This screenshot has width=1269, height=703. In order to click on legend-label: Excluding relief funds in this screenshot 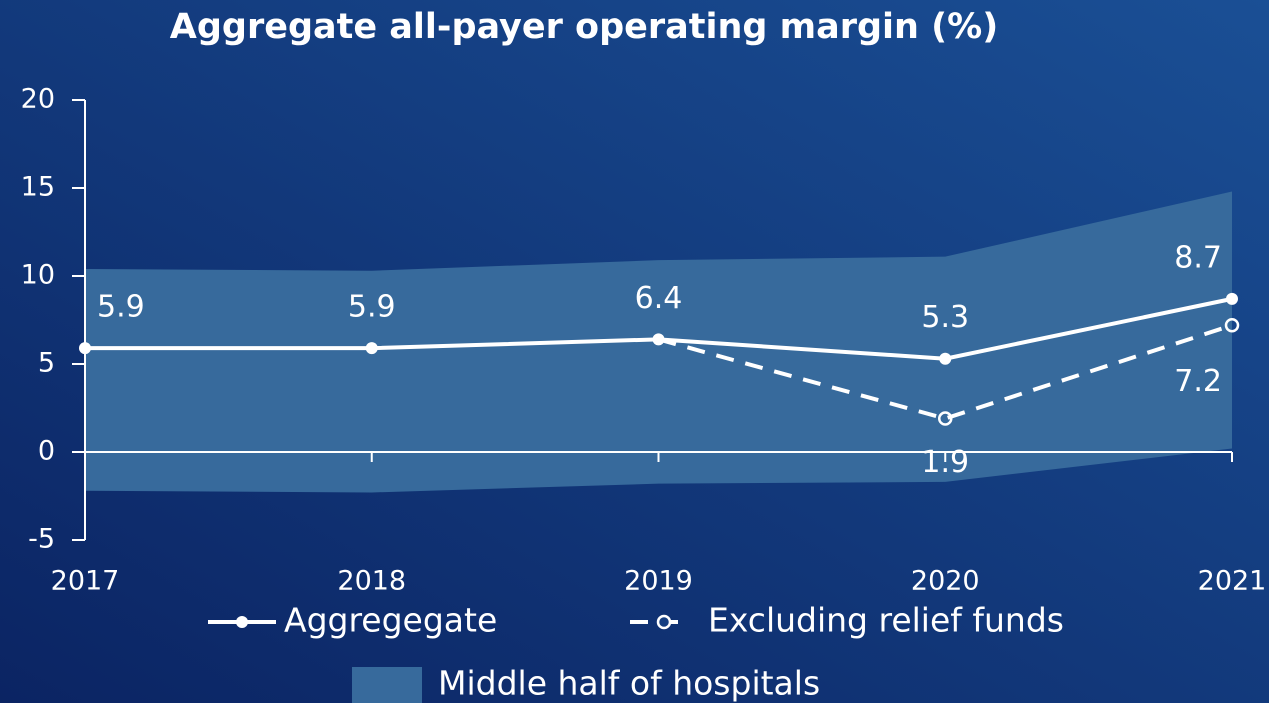, I will do `click(886, 620)`.